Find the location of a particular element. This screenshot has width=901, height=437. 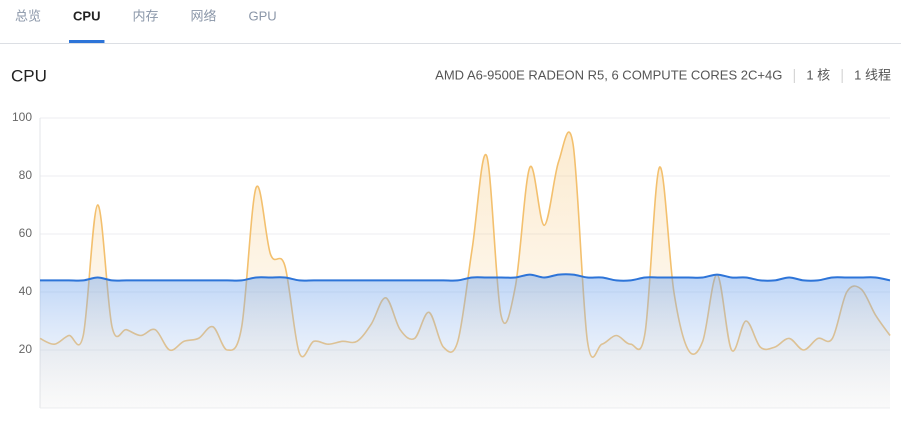

y-tick-label: 40 is located at coordinates (26, 291).